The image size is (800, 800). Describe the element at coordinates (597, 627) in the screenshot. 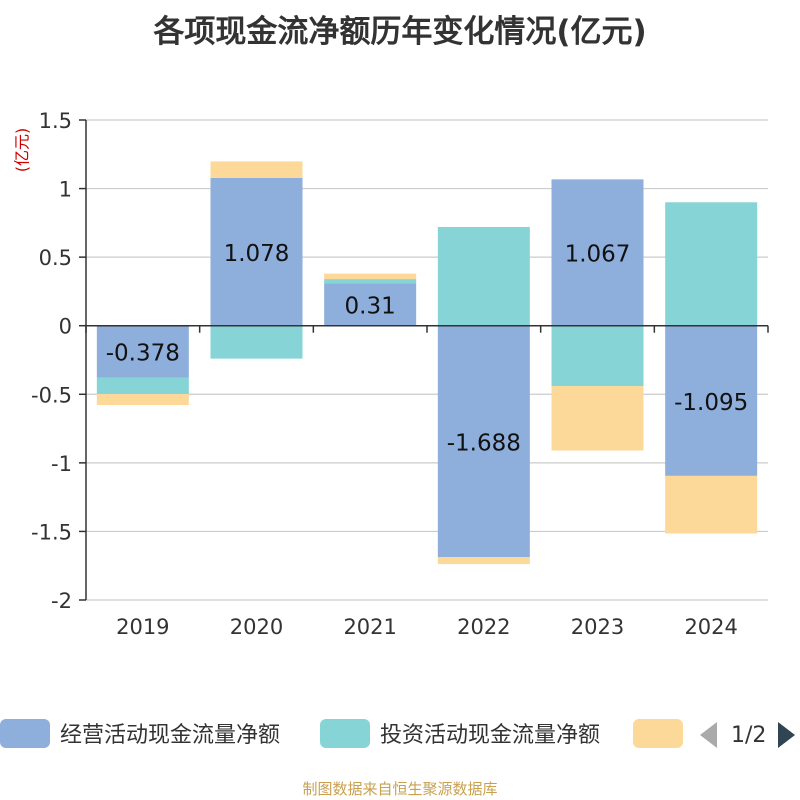

I see `x-tick-label: 2023` at that location.